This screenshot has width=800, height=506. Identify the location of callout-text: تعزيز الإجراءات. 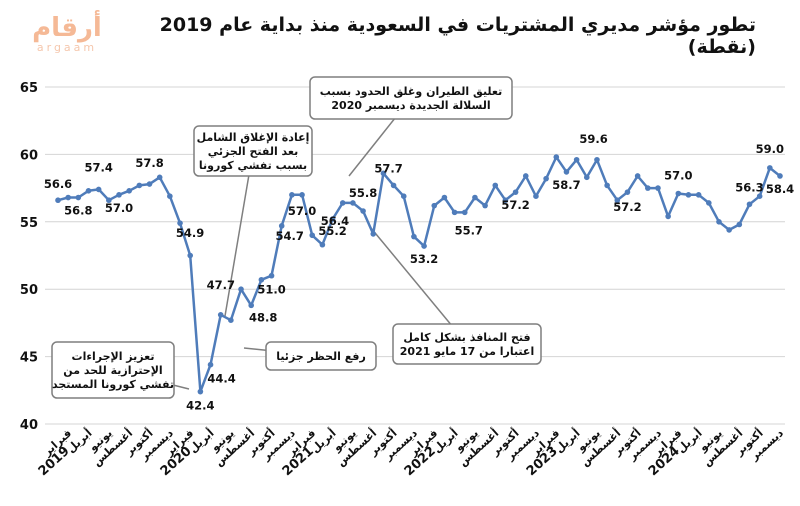
(113, 356).